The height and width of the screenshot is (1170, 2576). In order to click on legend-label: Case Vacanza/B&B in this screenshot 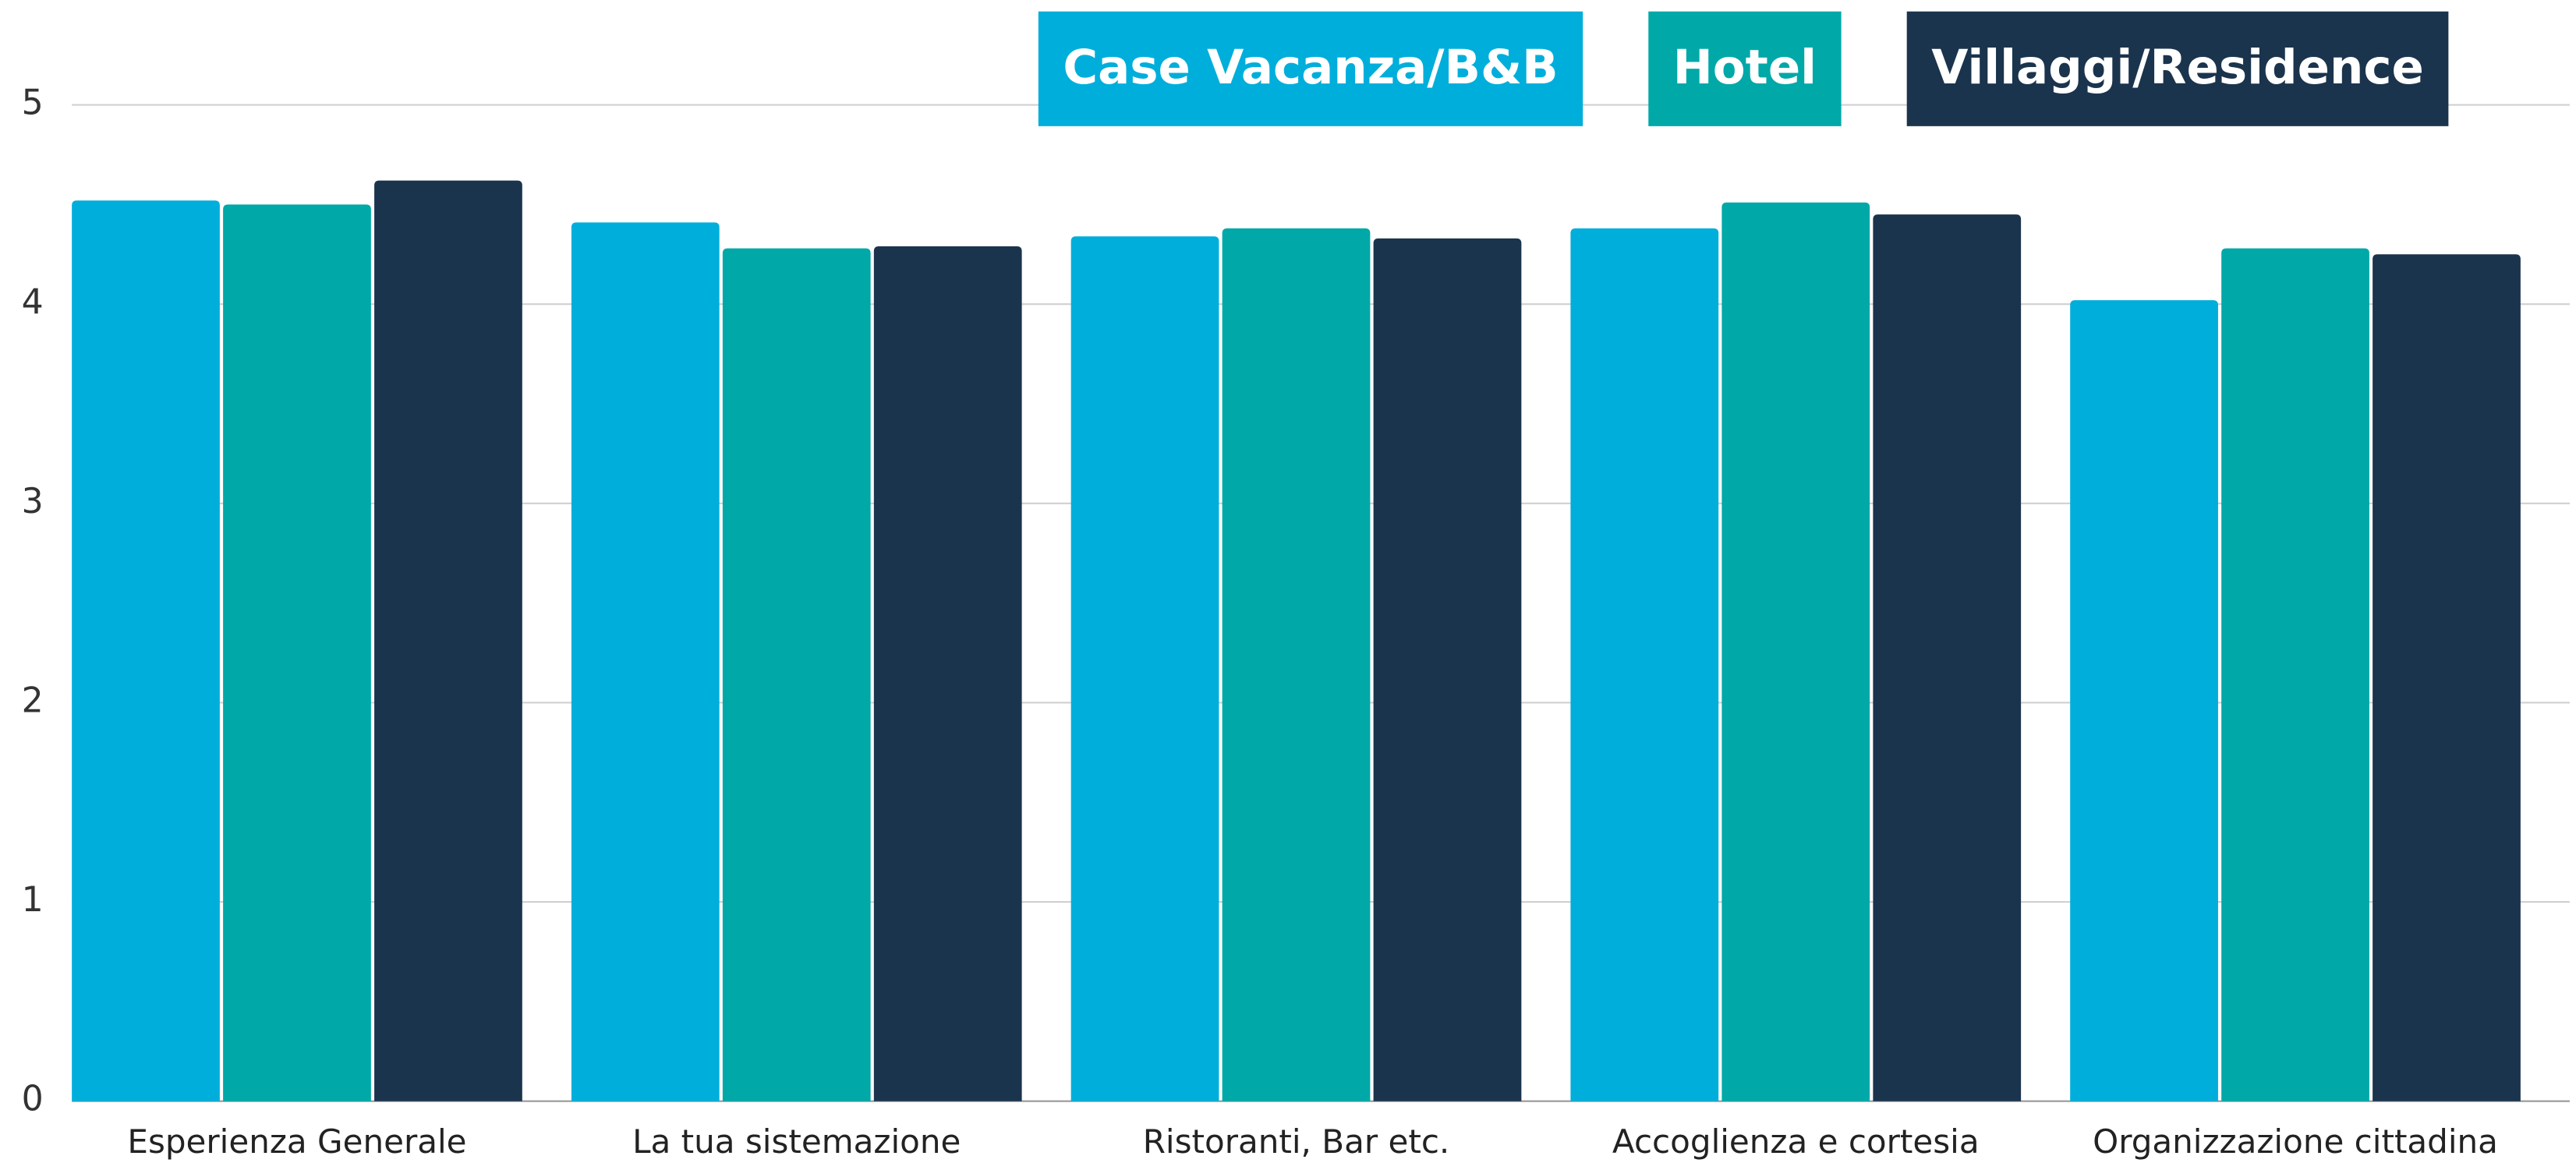, I will do `click(1310, 67)`.